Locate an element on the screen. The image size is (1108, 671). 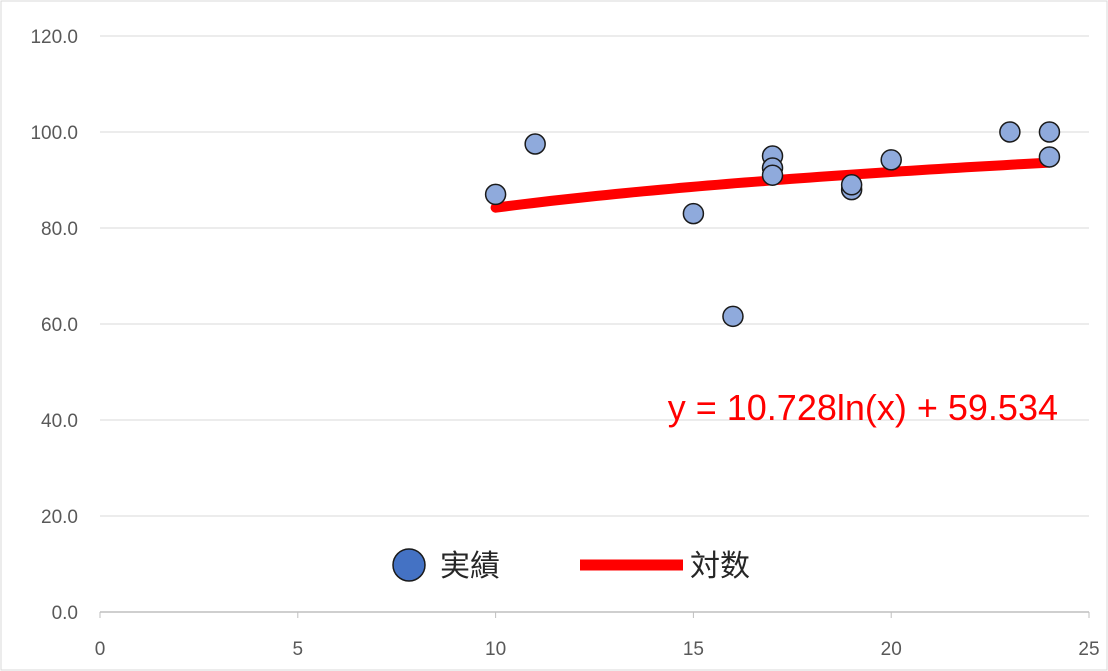
legend-label-log: 対数 is located at coordinates (720, 566).